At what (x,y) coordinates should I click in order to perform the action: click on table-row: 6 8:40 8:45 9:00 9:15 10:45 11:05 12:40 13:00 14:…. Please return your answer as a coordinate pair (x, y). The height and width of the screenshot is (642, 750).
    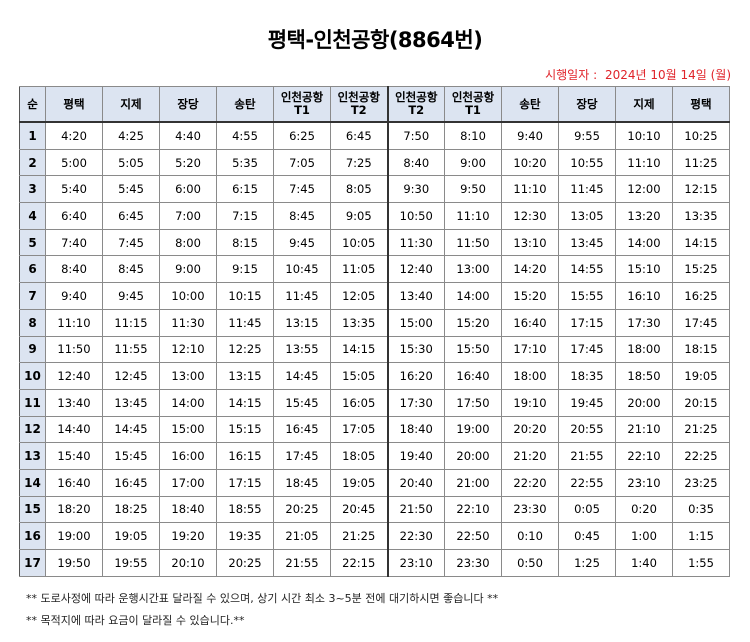
    Looking at the image, I should click on (374, 269).